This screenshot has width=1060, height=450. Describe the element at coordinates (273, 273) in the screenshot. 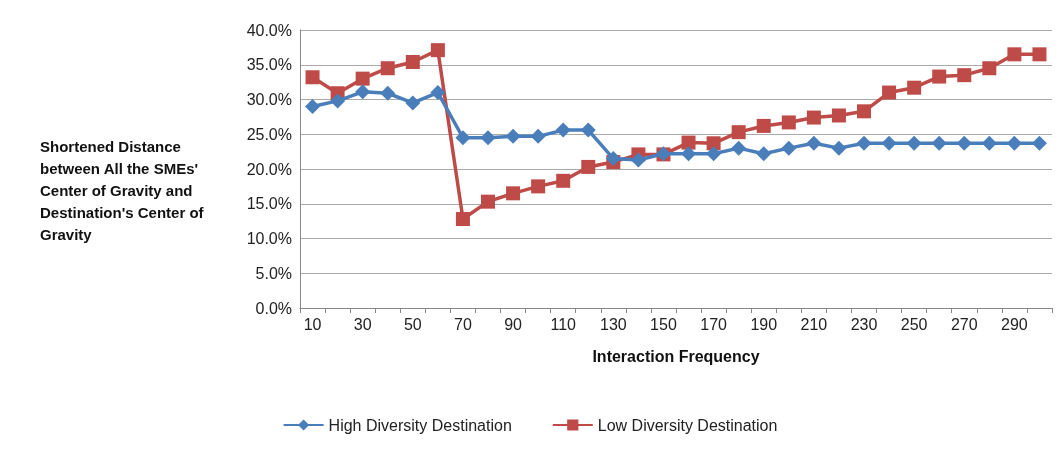

I see `y-tick-label: 5.0%` at that location.